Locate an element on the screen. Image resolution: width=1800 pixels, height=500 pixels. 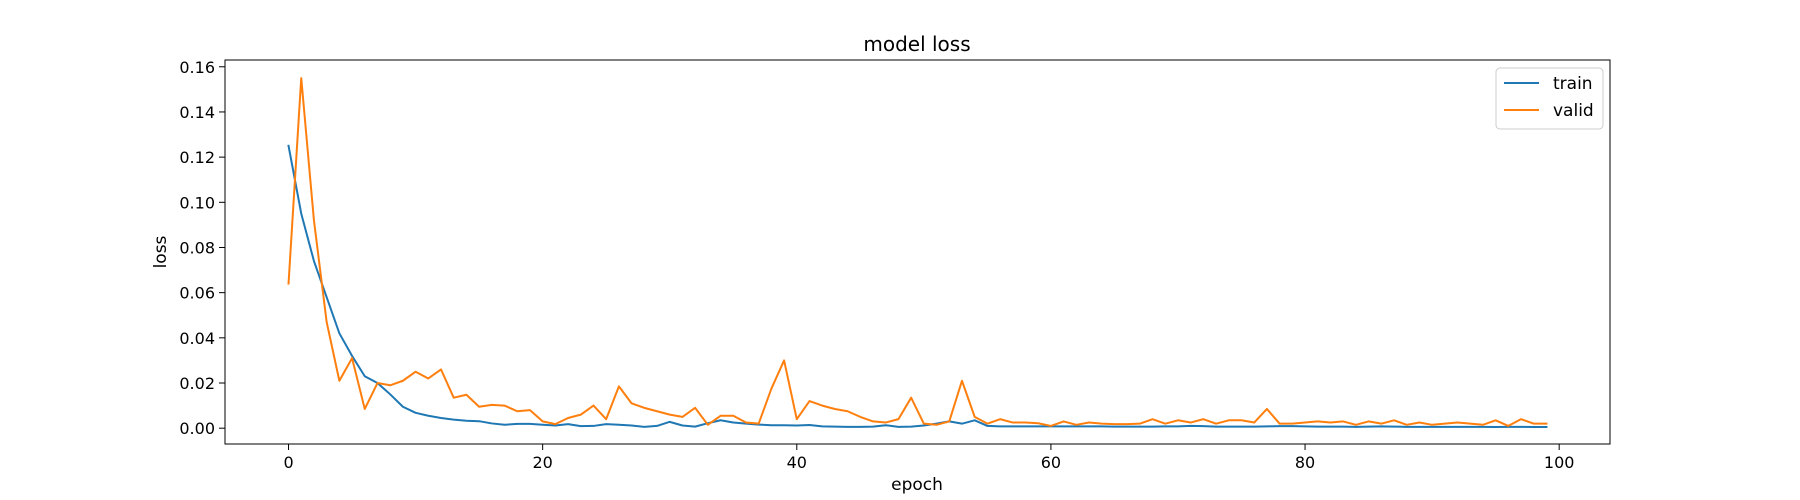
x-tick-label: 40 is located at coordinates (797, 462).